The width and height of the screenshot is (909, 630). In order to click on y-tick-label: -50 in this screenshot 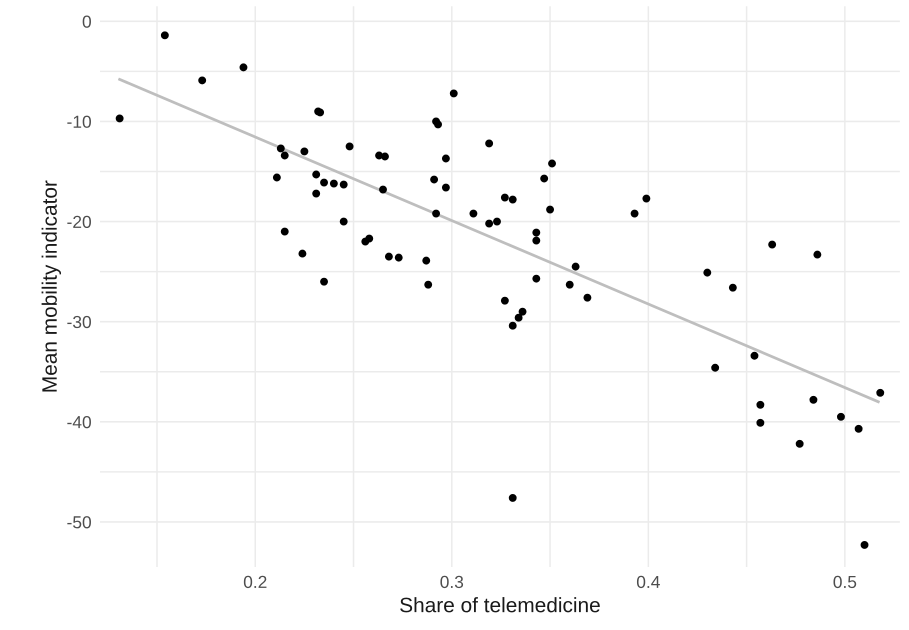, I will do `click(79, 522)`.